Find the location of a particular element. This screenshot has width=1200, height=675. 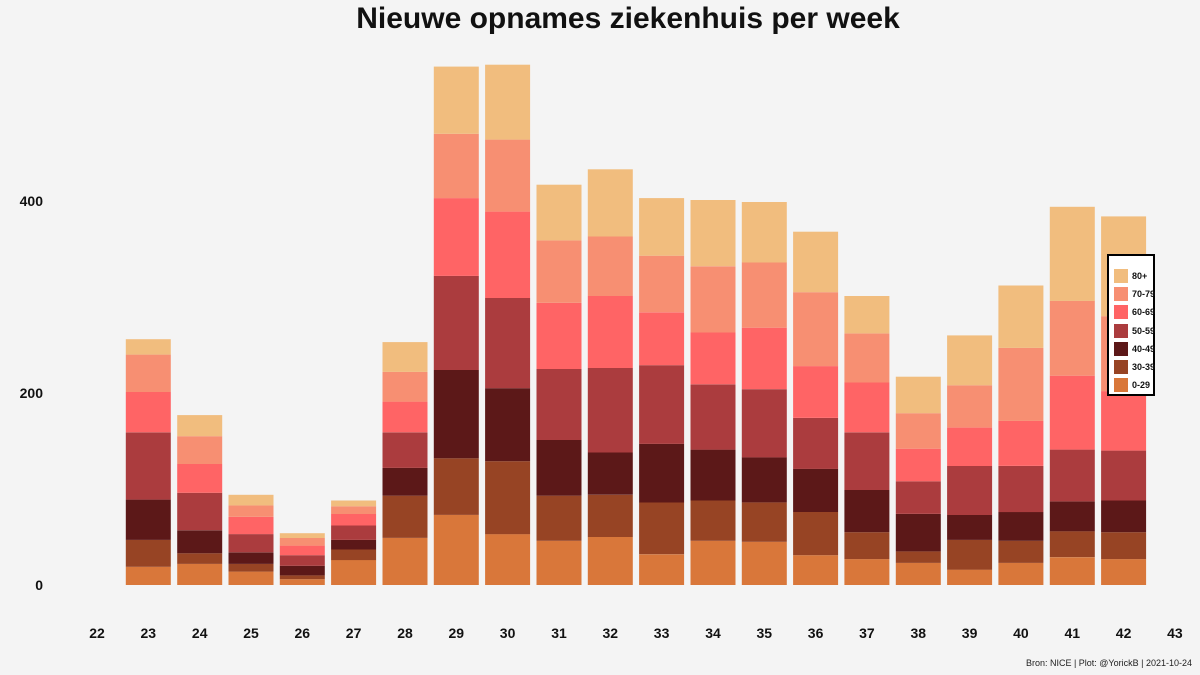

x-tick-label: 31 is located at coordinates (559, 633).